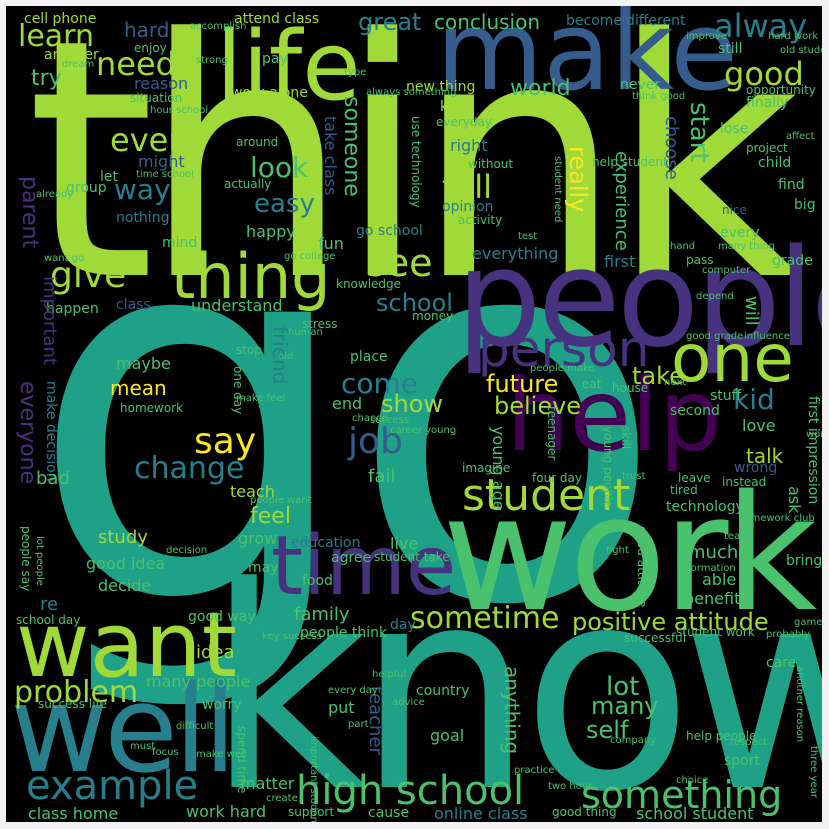  What do you see at coordinates (715, 296) in the screenshot?
I see `word: depend` at bounding box center [715, 296].